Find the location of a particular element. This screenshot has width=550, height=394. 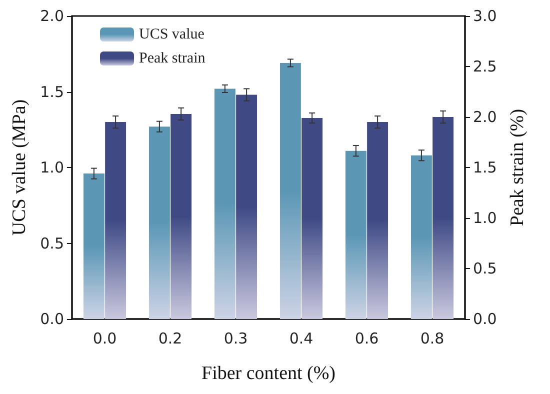

x-tick-label: 0.3 is located at coordinates (236, 339).